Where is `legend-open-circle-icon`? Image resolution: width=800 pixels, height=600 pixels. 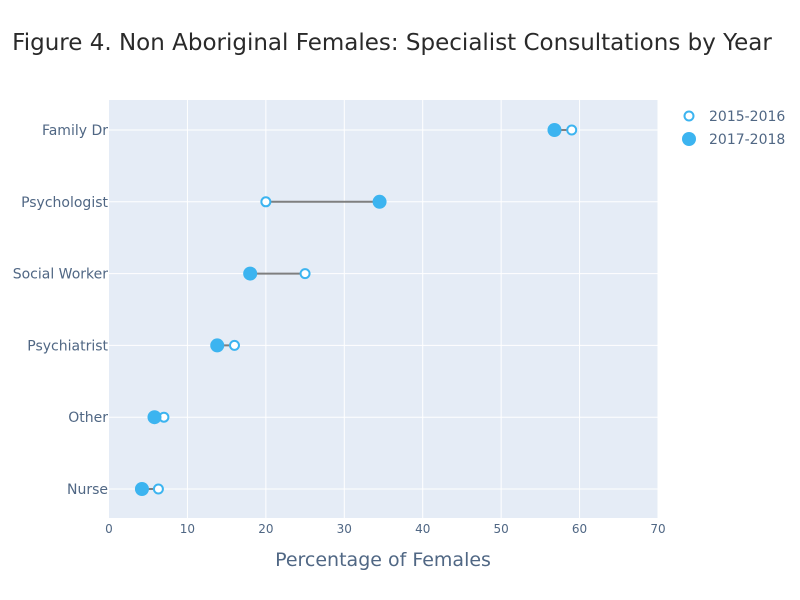 legend-open-circle-icon is located at coordinates (689, 116).